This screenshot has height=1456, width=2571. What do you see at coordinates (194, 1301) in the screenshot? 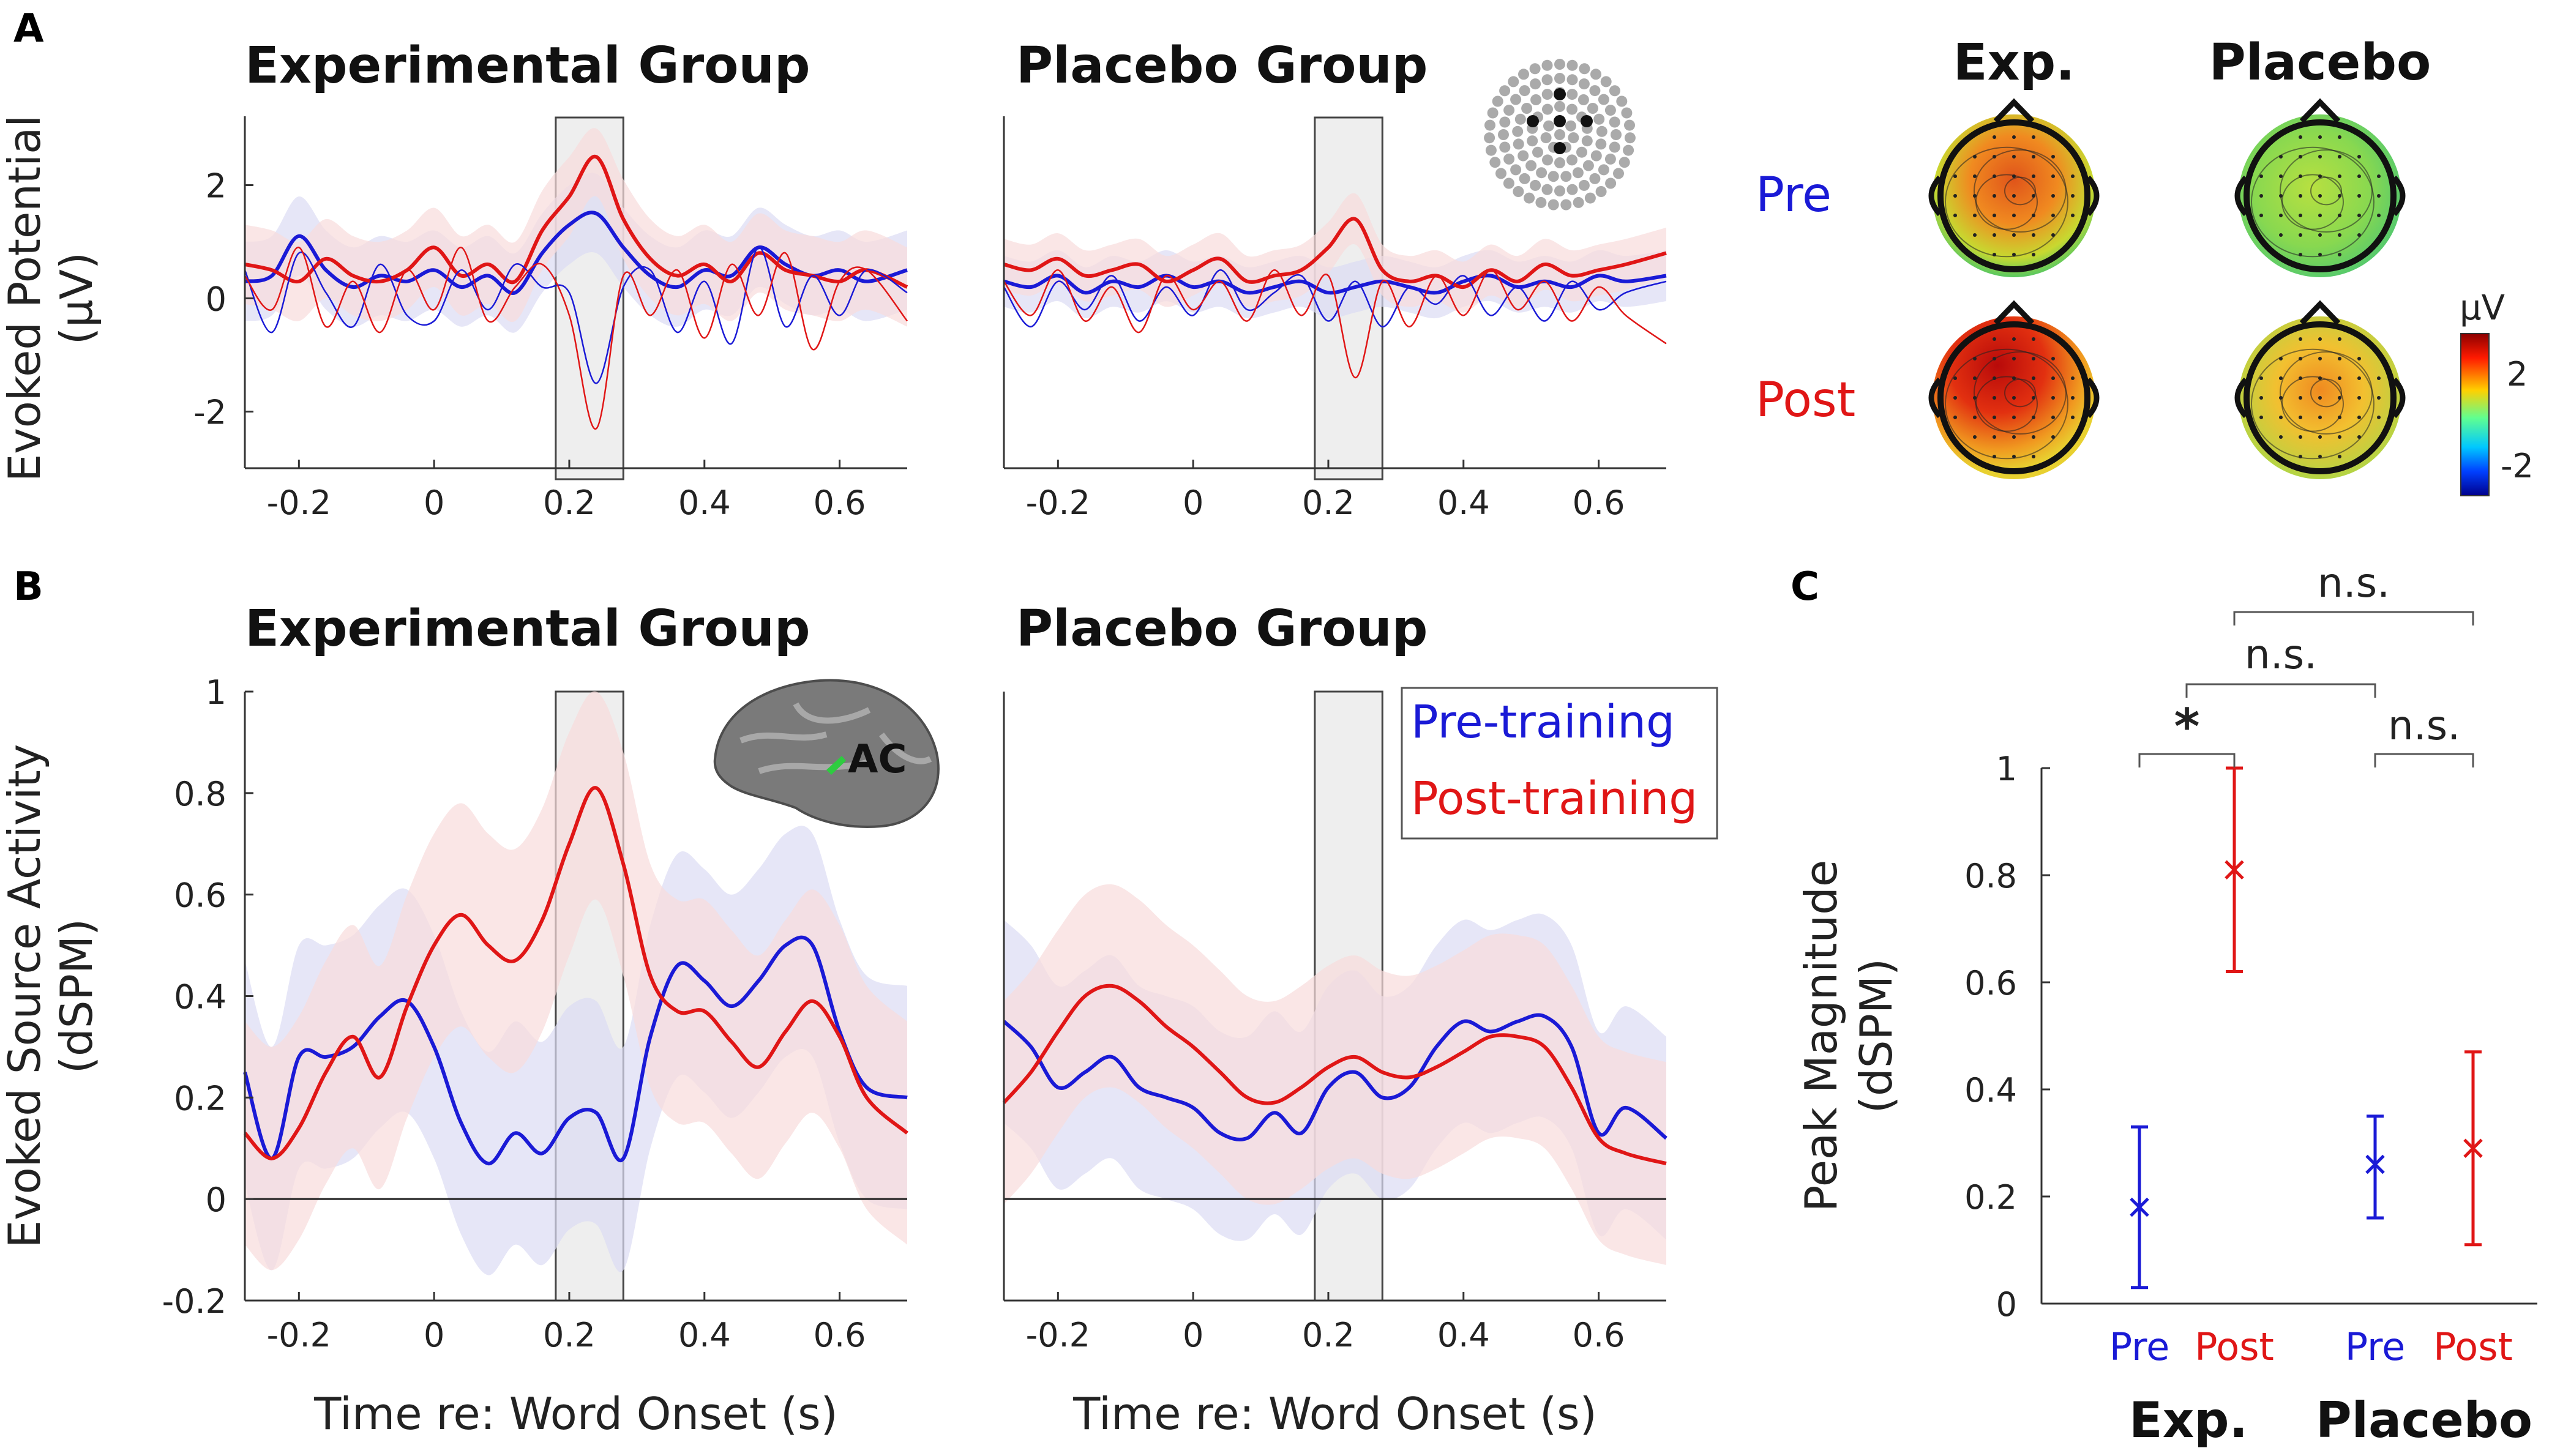
I see `y-tick-label: -0.2` at bounding box center [194, 1301].